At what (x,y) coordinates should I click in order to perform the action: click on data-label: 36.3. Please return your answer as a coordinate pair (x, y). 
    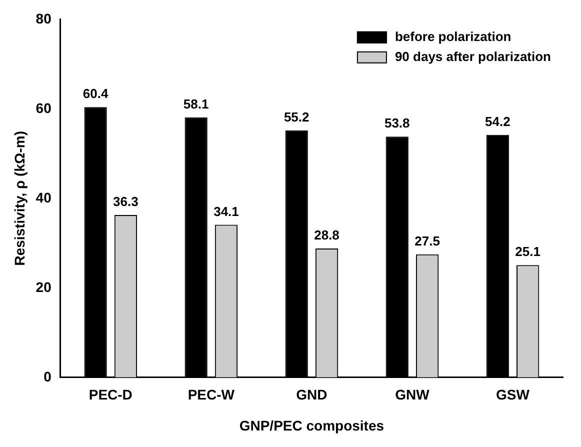
    Looking at the image, I should click on (125, 202).